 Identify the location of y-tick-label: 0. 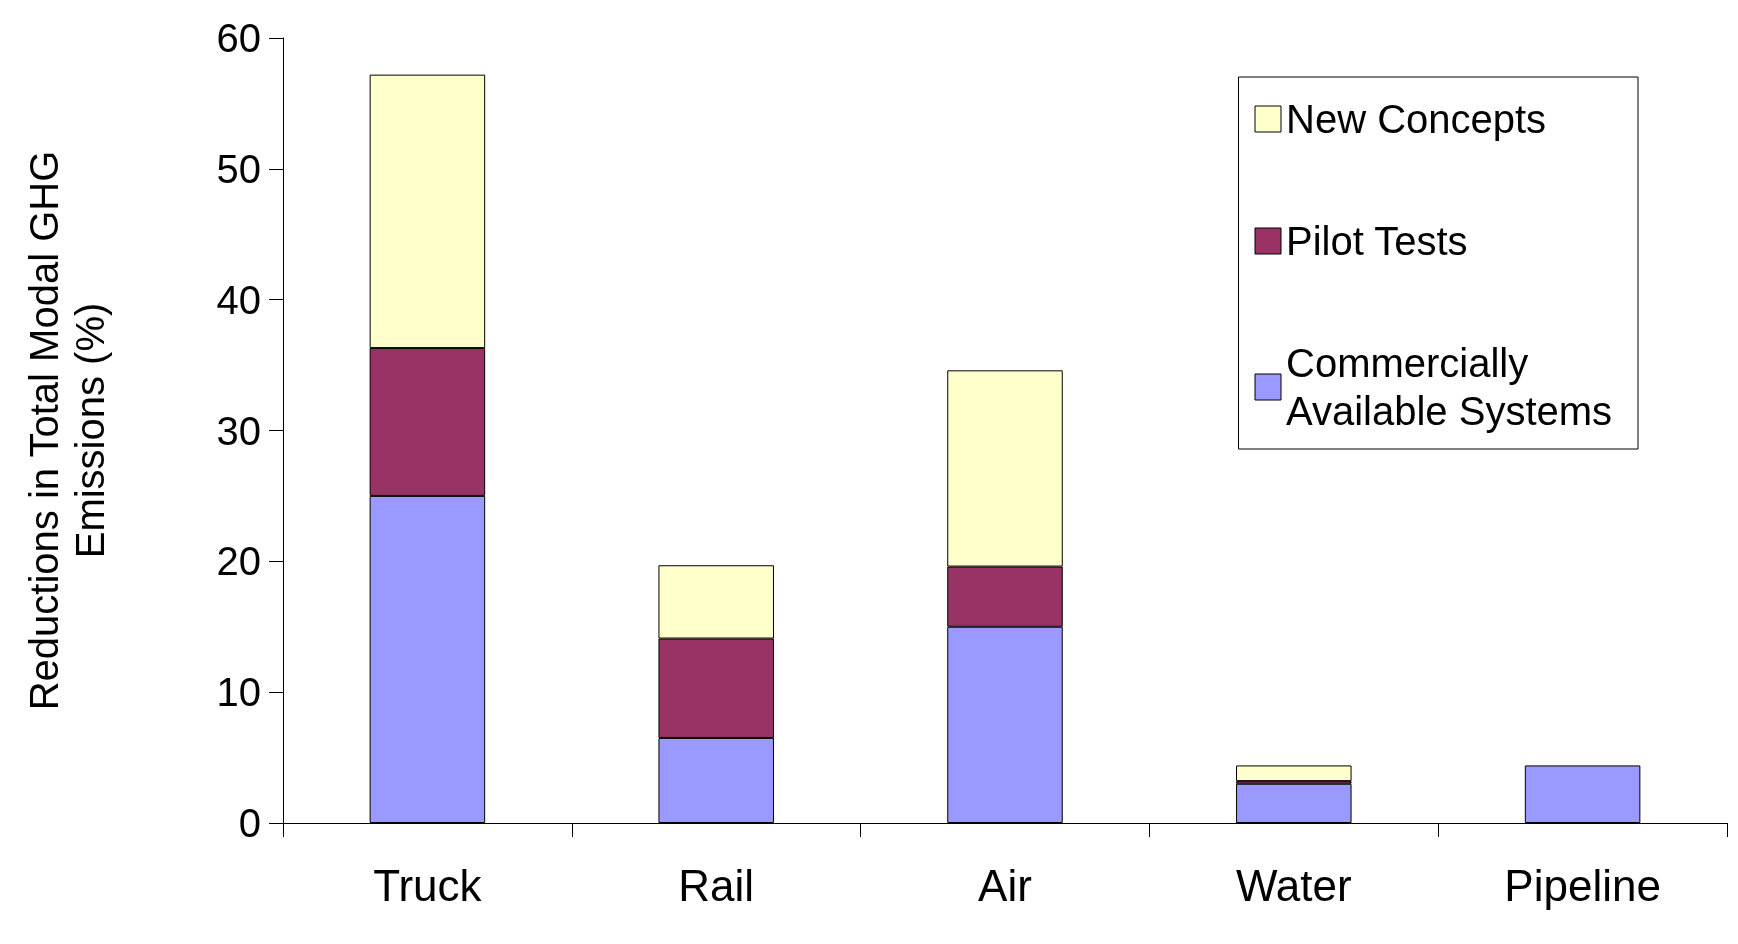
(249, 823).